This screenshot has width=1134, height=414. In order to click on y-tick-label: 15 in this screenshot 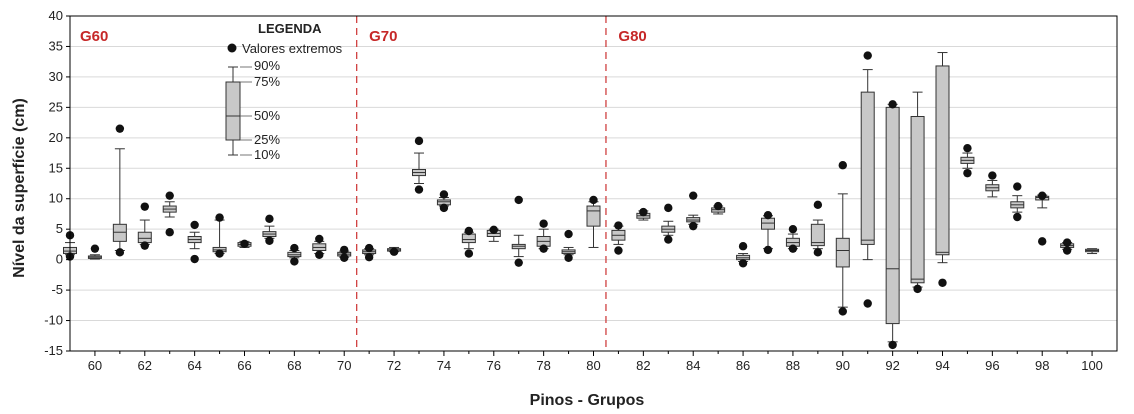, I will do `click(56, 167)`.